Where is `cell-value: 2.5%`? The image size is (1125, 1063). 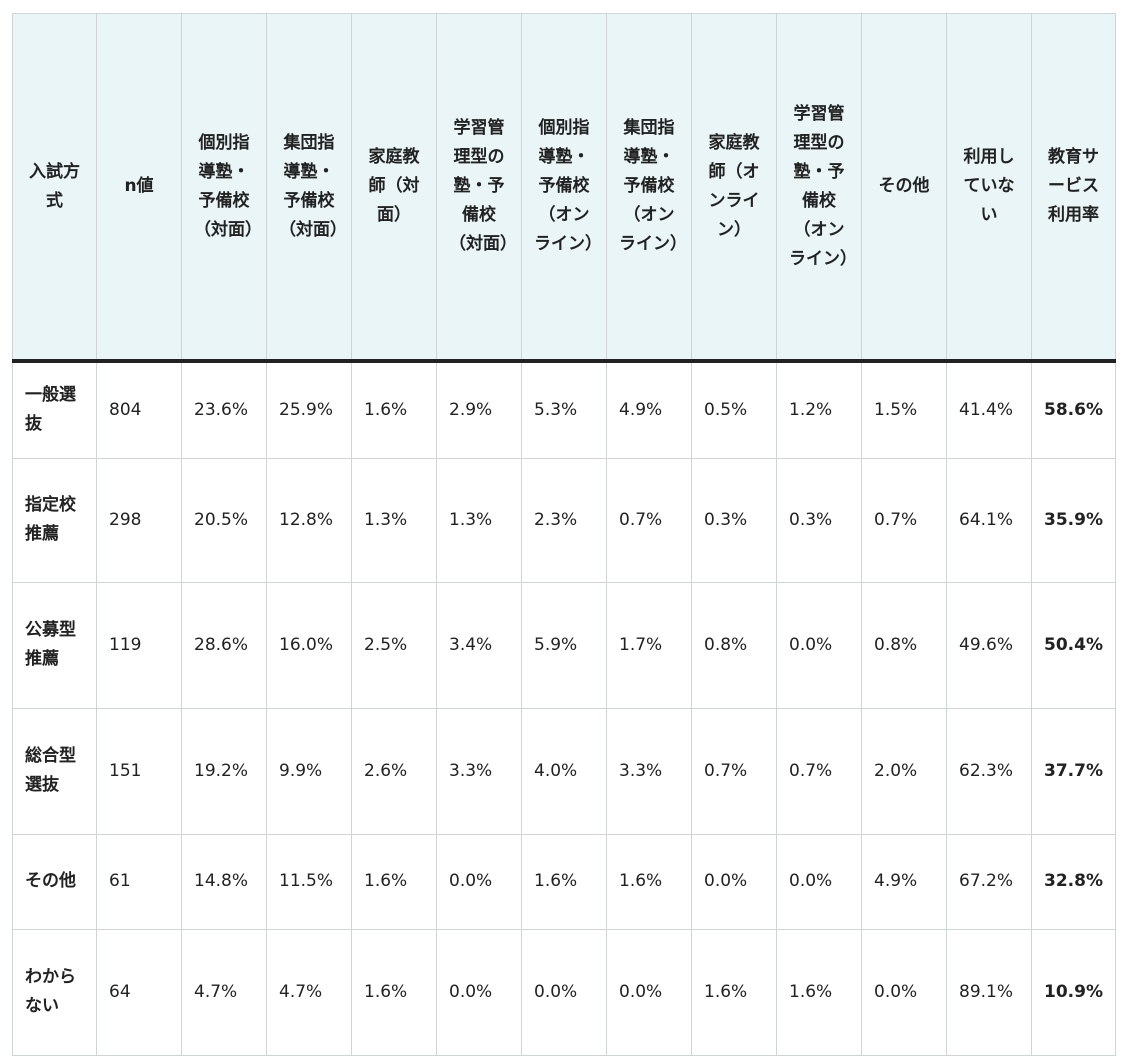
cell-value: 2.5% is located at coordinates (394, 645).